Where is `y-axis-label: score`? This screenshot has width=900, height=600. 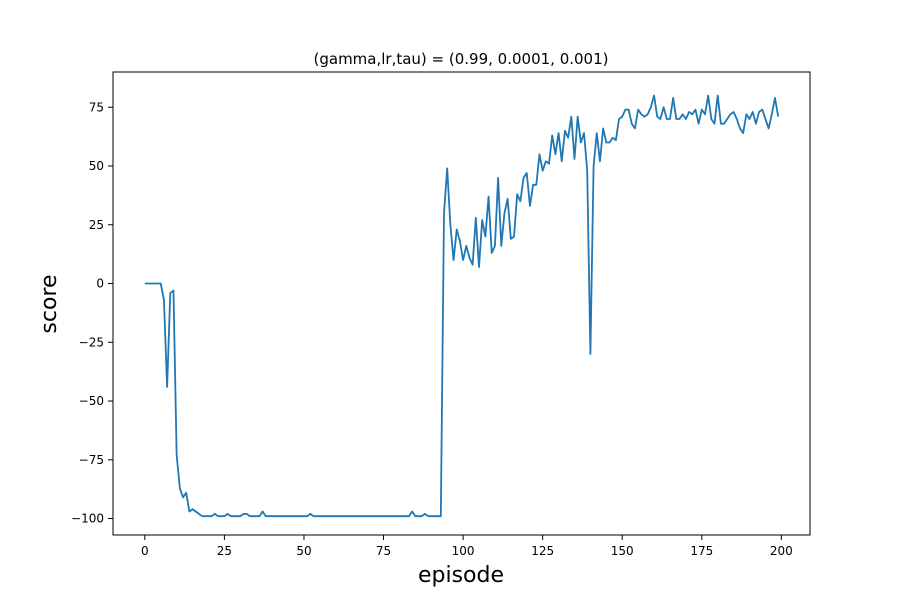
y-axis-label: score is located at coordinates (49, 303).